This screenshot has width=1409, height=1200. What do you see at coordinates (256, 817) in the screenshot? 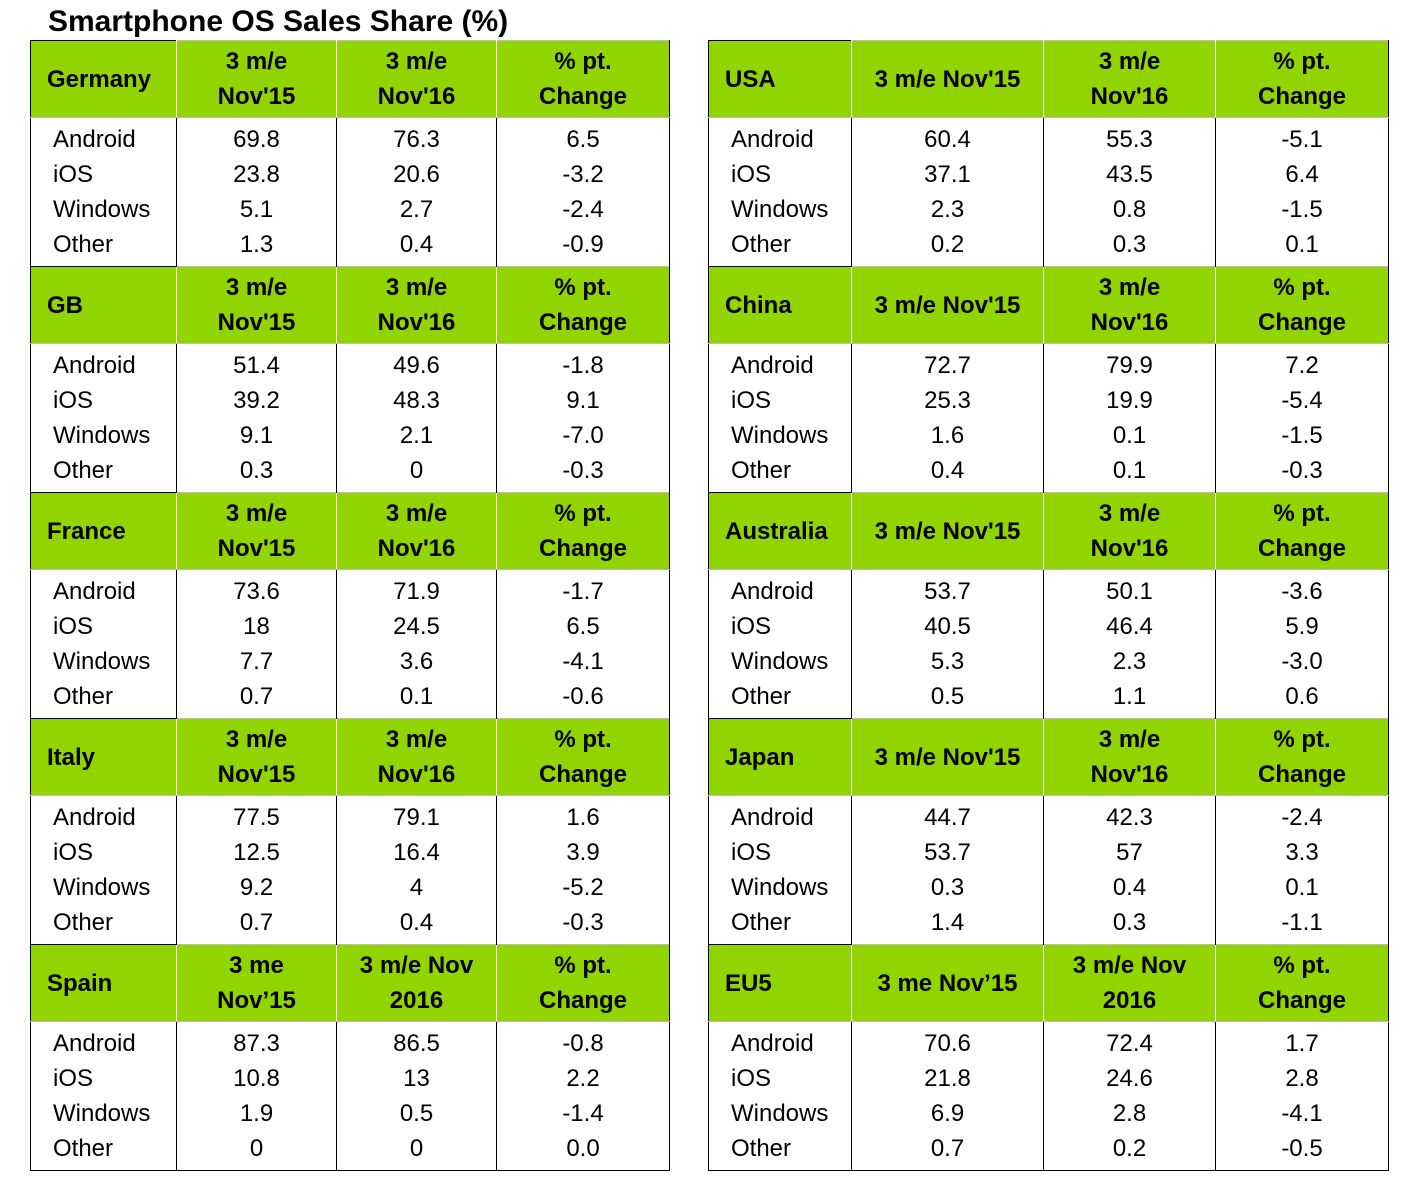
I see `share-value: 77.5` at bounding box center [256, 817].